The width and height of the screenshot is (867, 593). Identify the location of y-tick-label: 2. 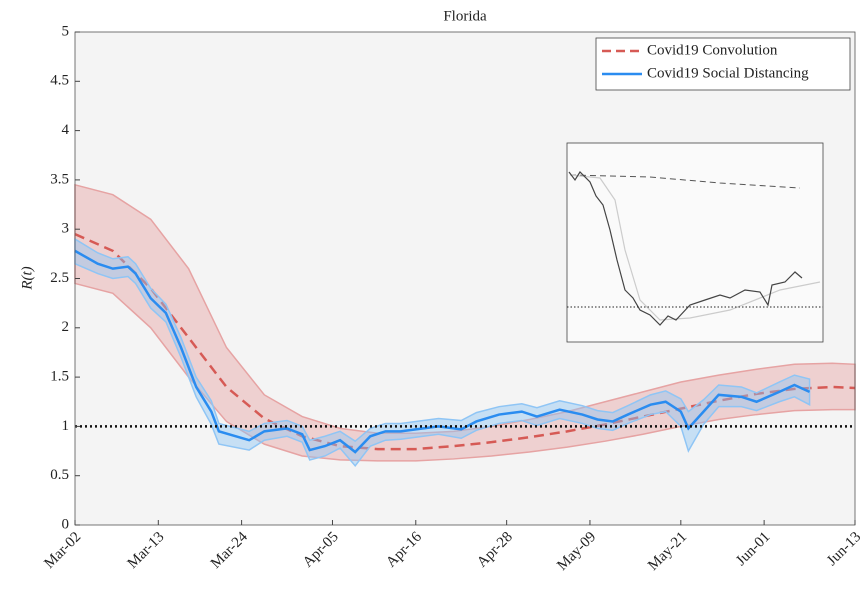
(66, 327).